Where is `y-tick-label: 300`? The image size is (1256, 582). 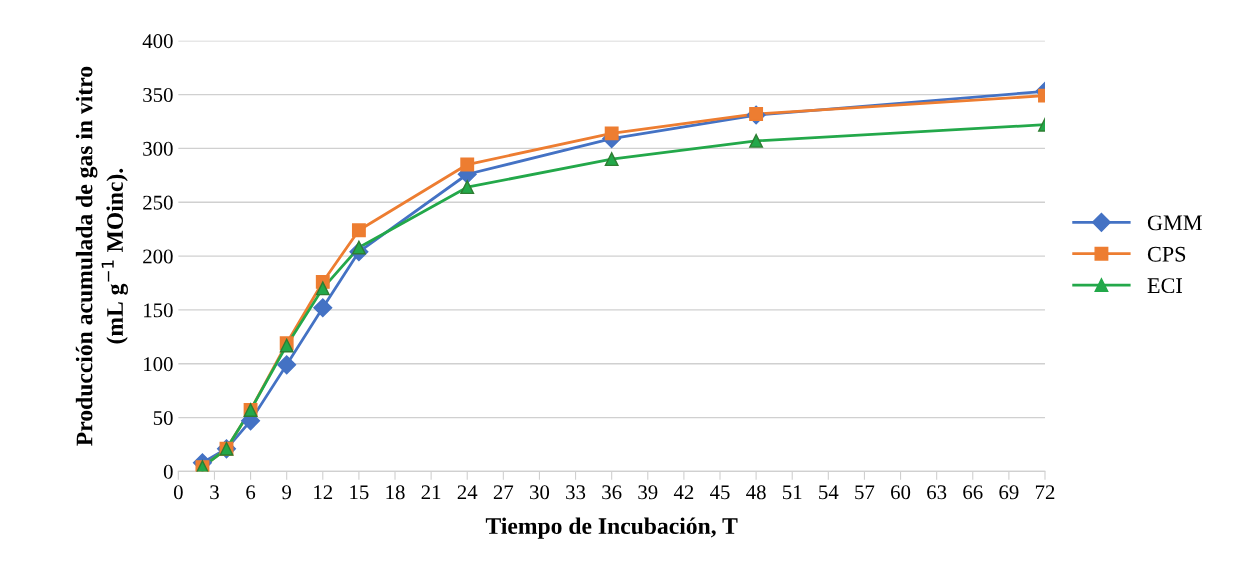 y-tick-label: 300 is located at coordinates (158, 148).